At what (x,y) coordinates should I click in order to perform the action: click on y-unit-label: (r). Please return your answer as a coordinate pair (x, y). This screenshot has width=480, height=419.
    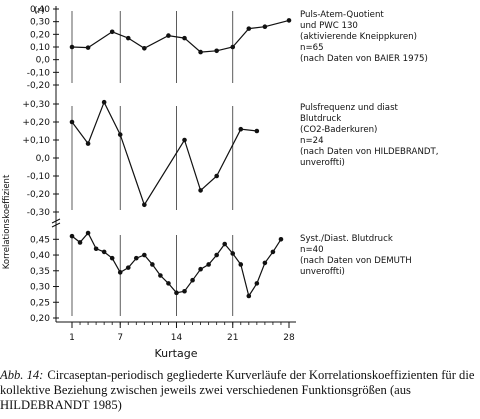
    Looking at the image, I should click on (39, 11).